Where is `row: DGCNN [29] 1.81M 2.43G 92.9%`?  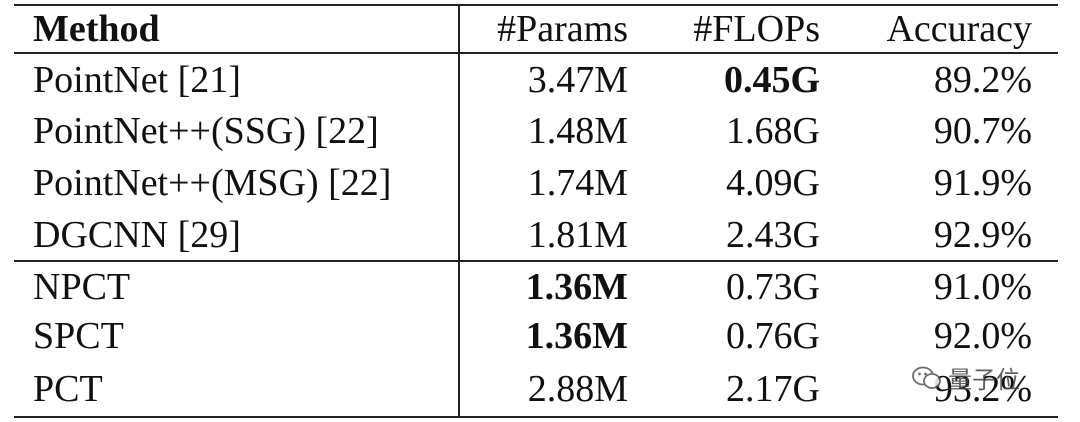 row: DGCNN [29] 1.81M 2.43G 92.9% is located at coordinates (536, 235).